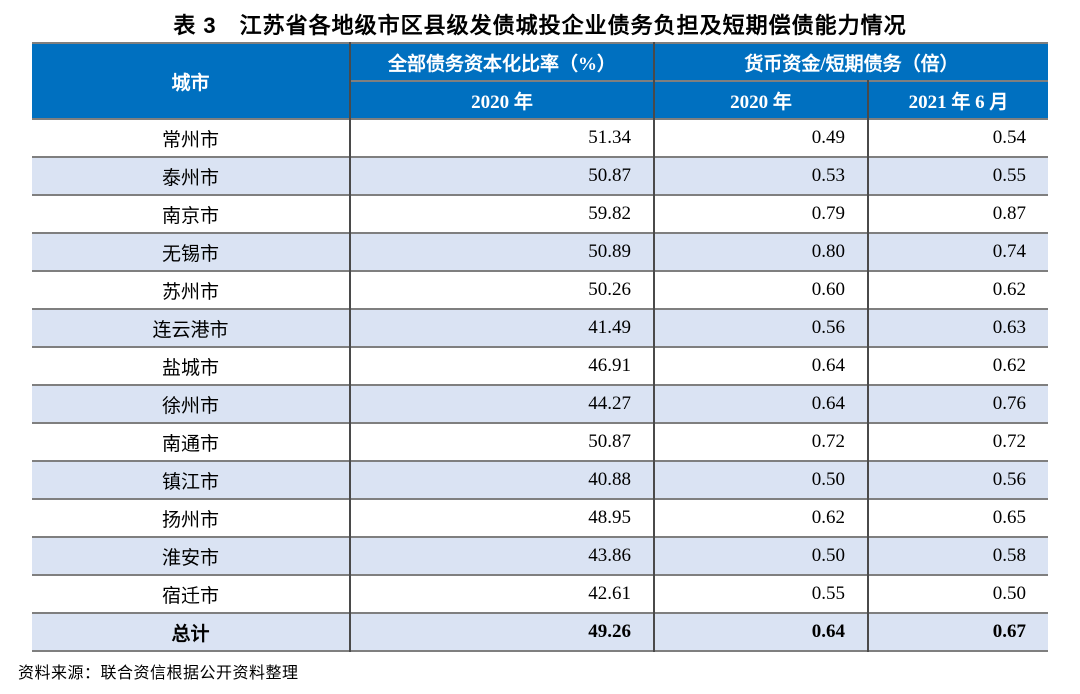  Describe the element at coordinates (191, 404) in the screenshot. I see `city-cell: 徐州市` at that location.